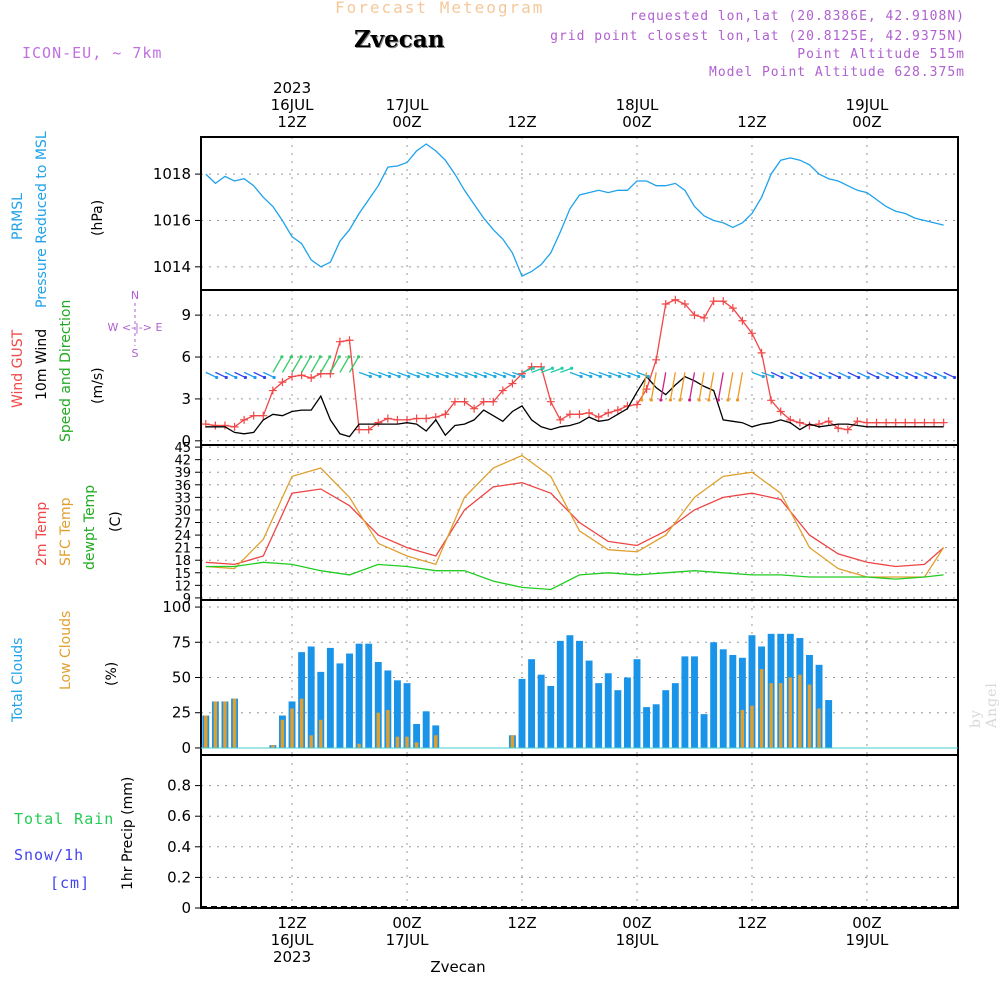 The height and width of the screenshot is (1000, 1000). I want to click on point-altitude: Point Altitude 515m, so click(881, 54).